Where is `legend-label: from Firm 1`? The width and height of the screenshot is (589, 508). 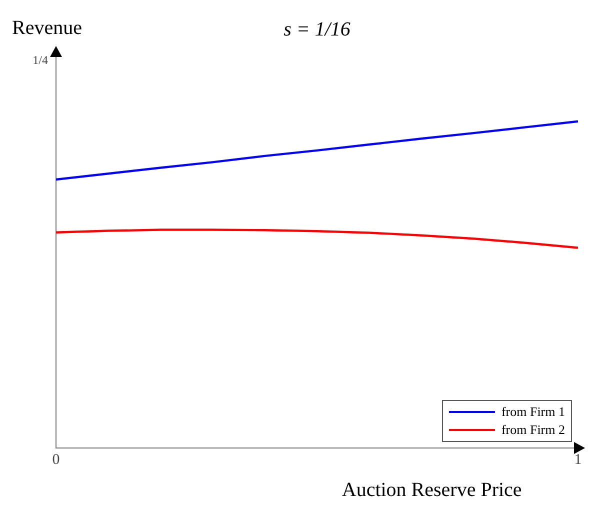 legend-label: from Firm 1 is located at coordinates (533, 412).